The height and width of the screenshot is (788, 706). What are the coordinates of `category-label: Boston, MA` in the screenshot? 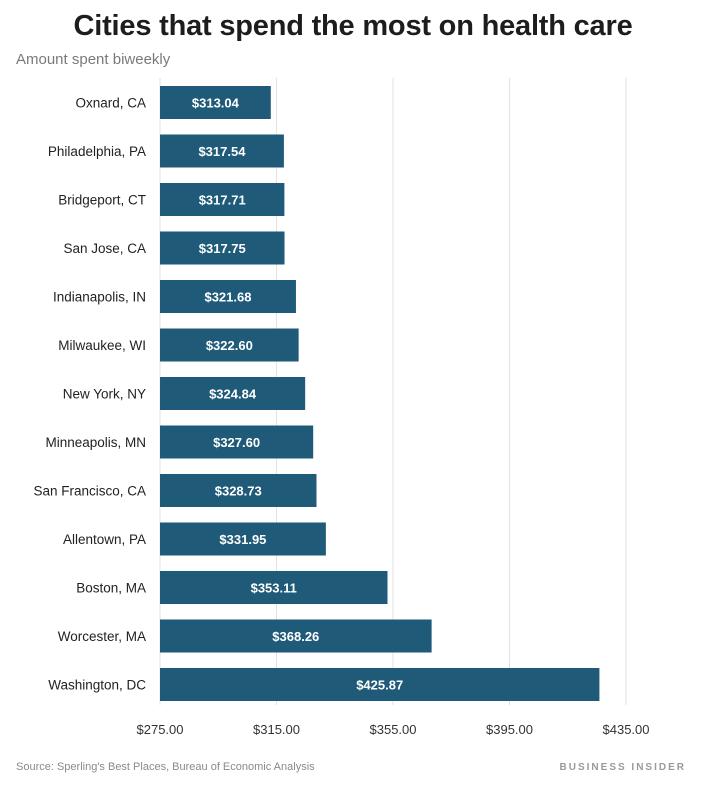 It's located at (111, 588).